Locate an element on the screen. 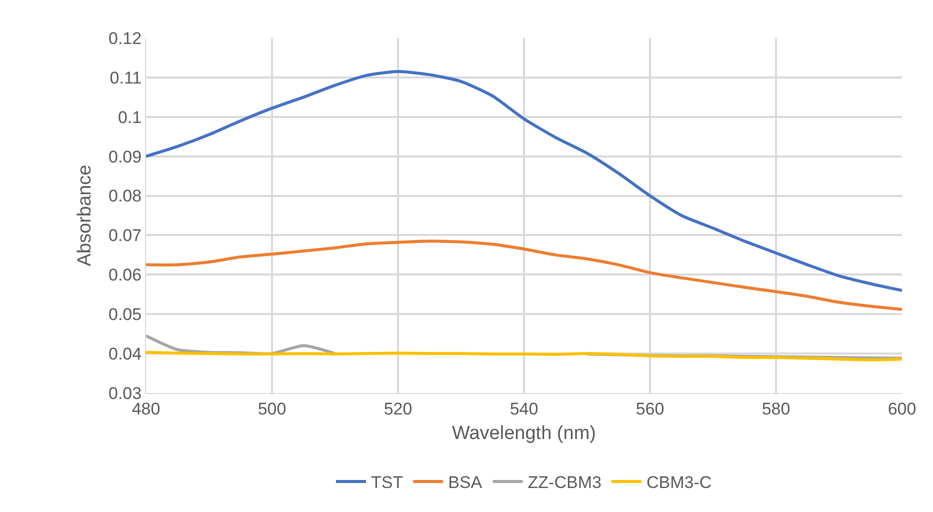 The width and height of the screenshot is (933, 512). x-tick-label: 520 is located at coordinates (398, 408).